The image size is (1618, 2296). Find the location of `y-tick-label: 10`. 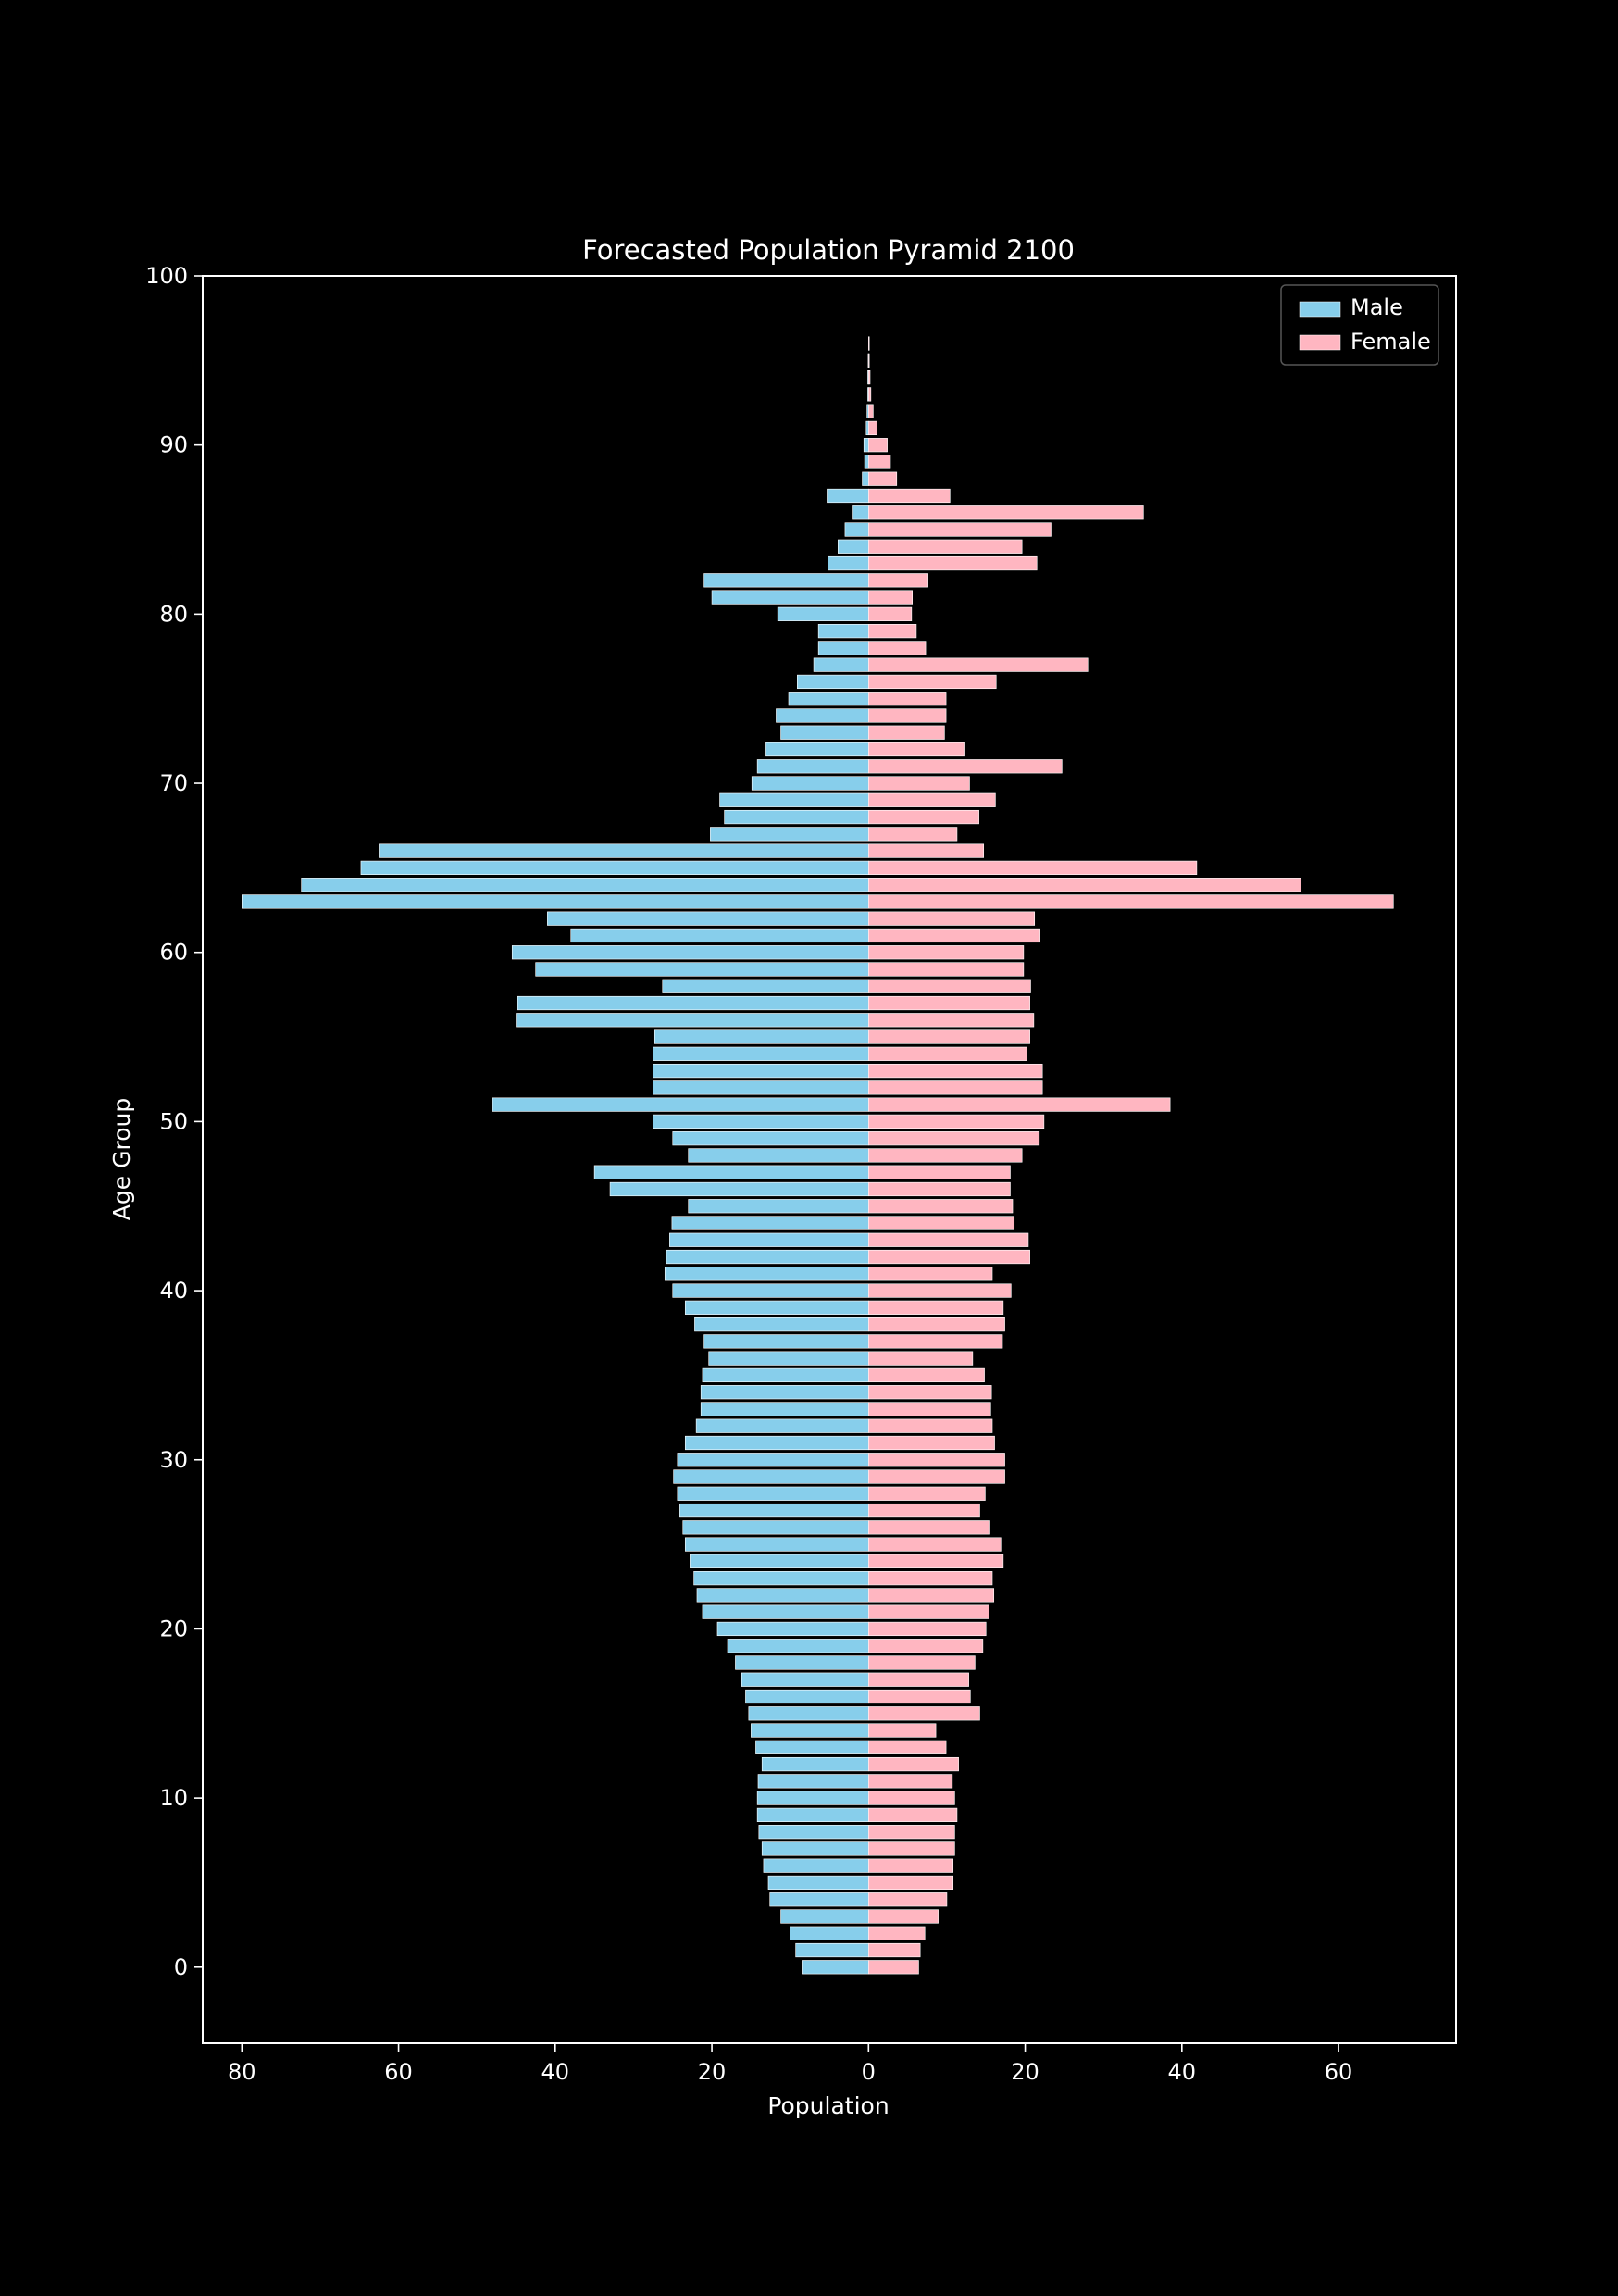

y-tick-label: 10 is located at coordinates (173, 1798).